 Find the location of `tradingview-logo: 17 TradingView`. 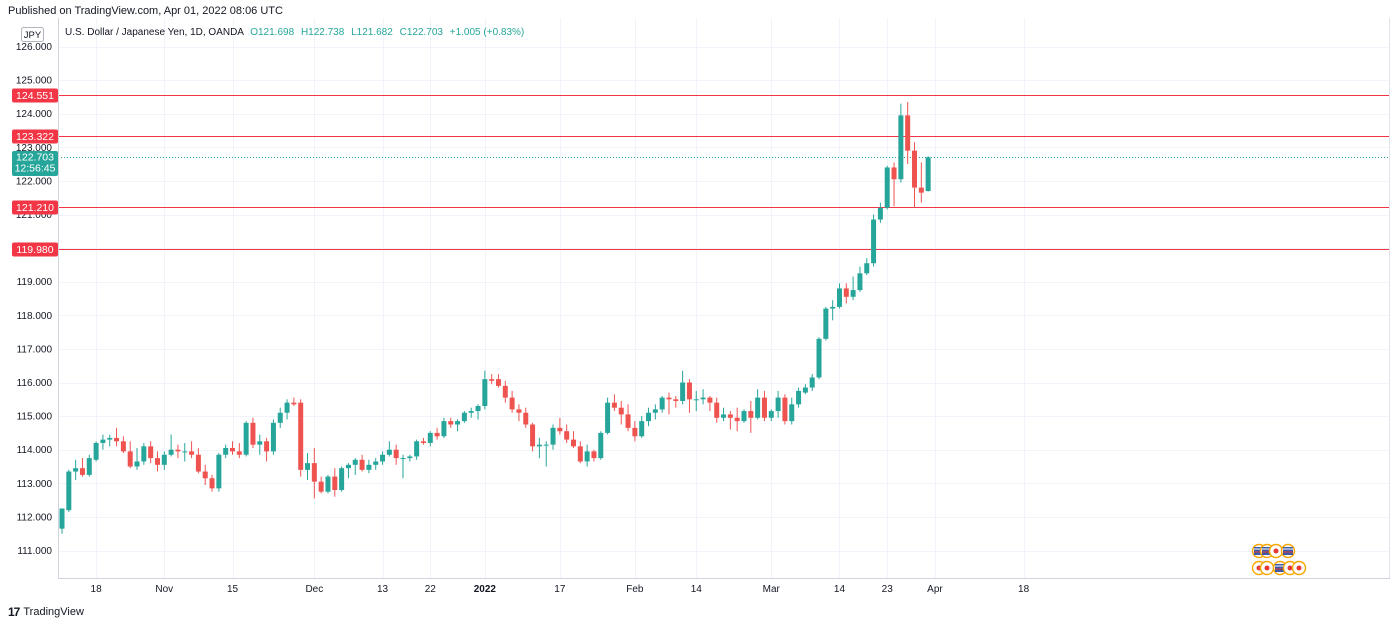

tradingview-logo: 17 TradingView is located at coordinates (46, 612).